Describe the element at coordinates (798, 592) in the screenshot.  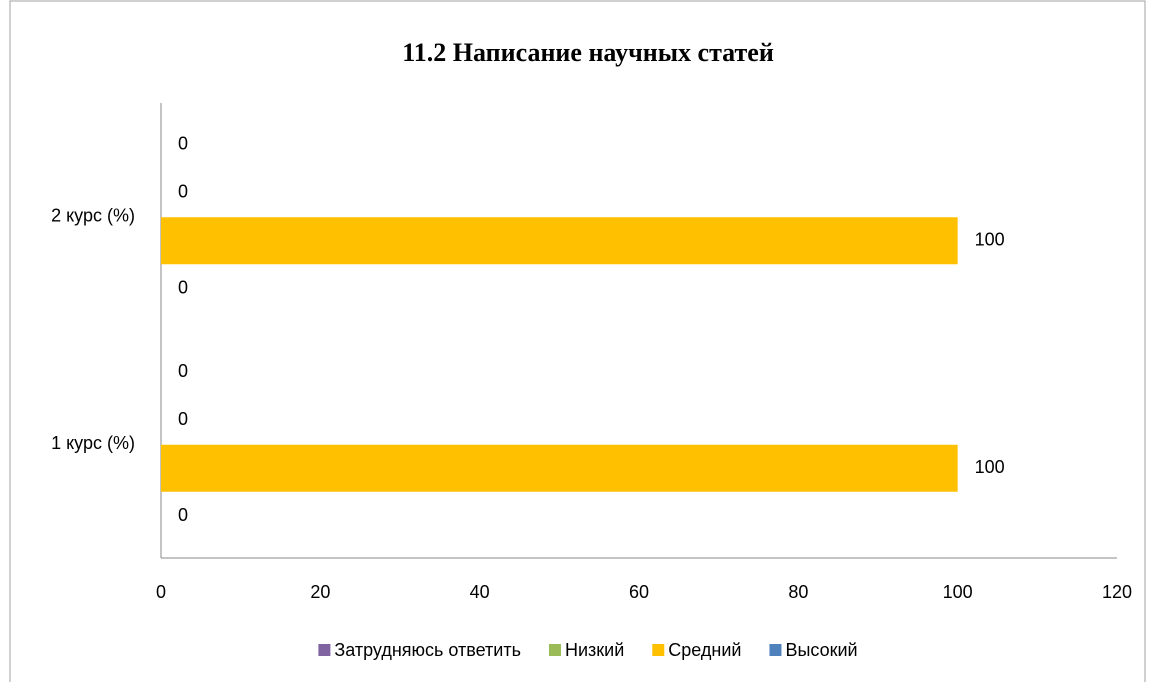
I see `x-tick-label: 80` at that location.